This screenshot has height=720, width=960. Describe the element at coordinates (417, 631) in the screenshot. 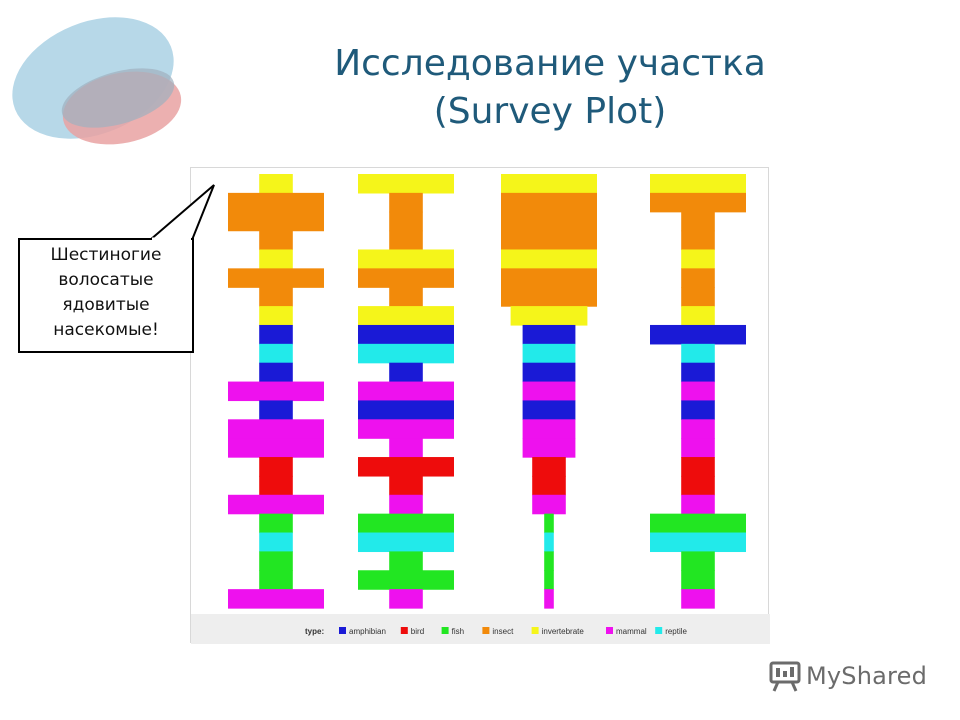

I see `legend-label-bird: bird` at that location.